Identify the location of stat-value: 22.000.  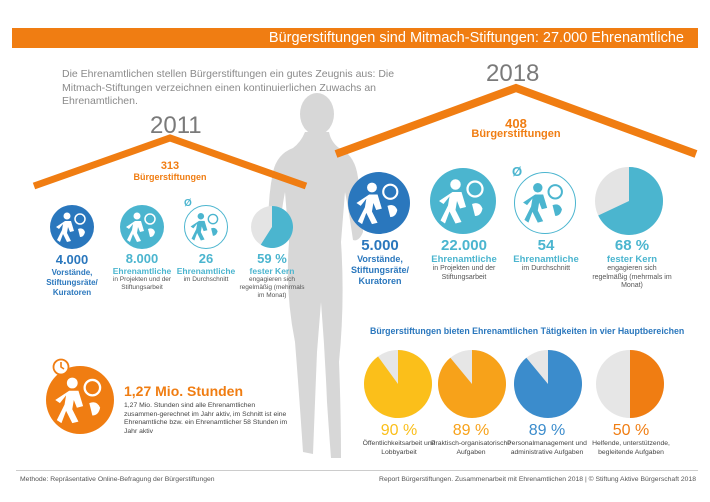
(464, 245).